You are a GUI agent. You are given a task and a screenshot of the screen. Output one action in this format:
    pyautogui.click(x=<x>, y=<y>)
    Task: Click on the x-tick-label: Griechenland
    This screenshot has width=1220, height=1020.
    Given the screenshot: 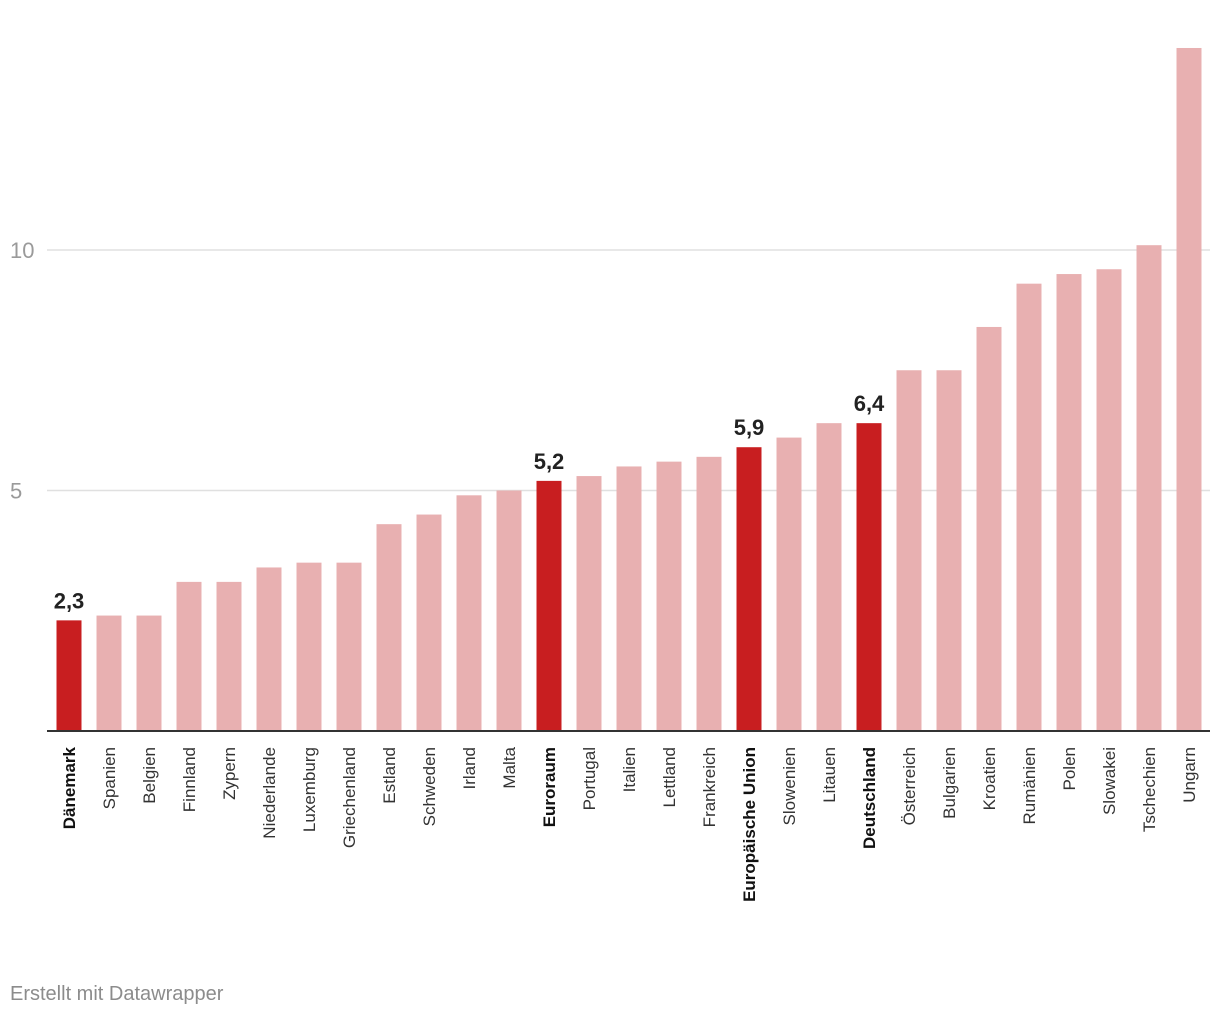 What is the action you would take?
    pyautogui.click(x=349, y=797)
    